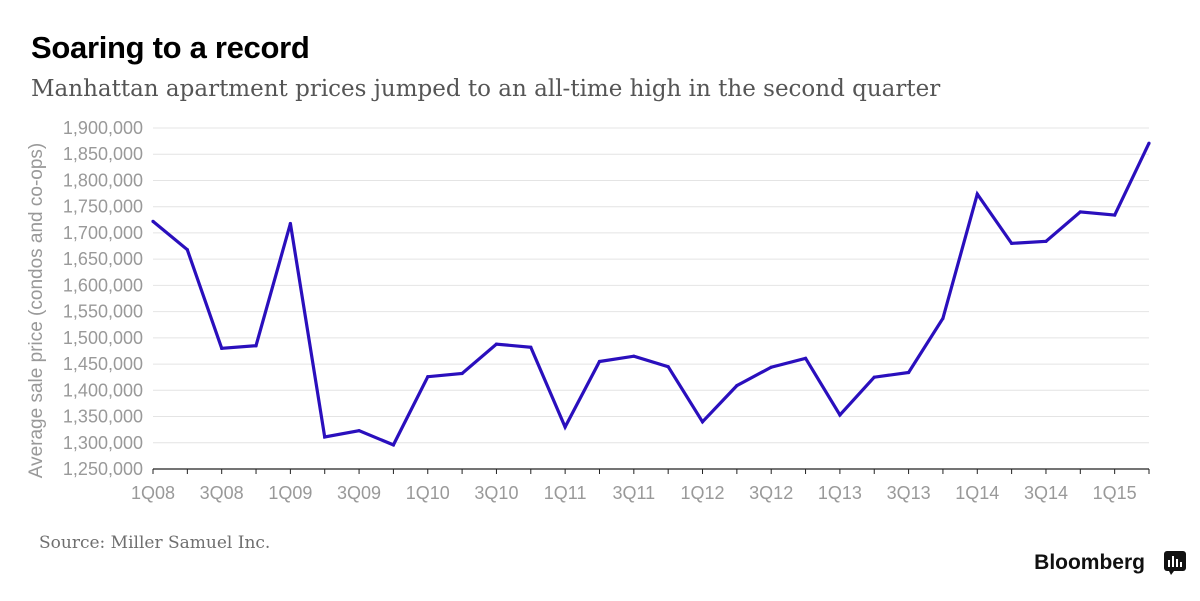 The image size is (1200, 601). What do you see at coordinates (103, 390) in the screenshot?
I see `y-tick-label: 1,400,000` at bounding box center [103, 390].